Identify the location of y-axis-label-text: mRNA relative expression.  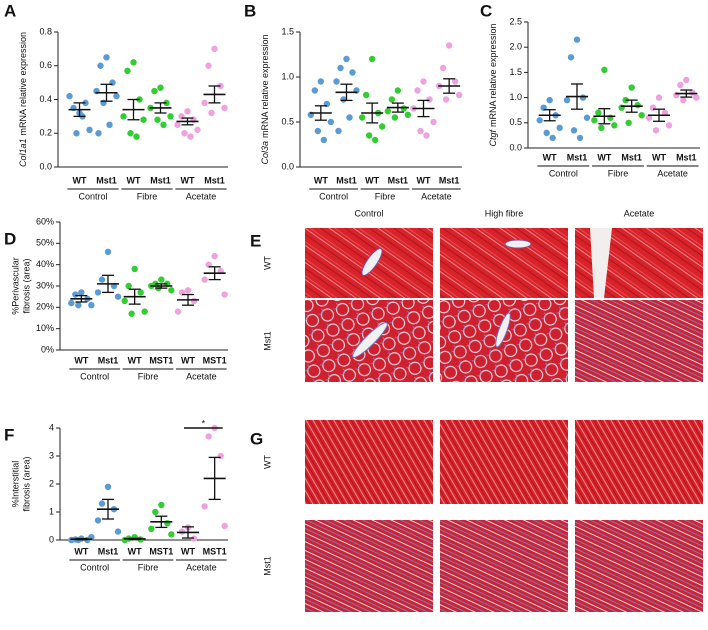
(493, 75).